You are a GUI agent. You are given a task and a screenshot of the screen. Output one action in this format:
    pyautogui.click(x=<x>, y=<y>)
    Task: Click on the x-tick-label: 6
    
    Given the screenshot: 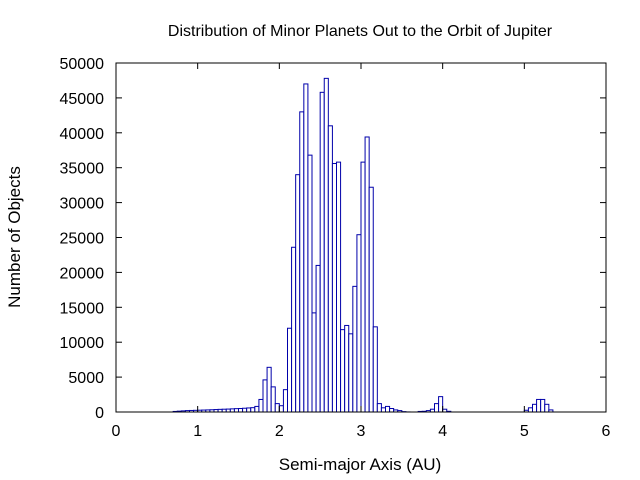 What is the action you would take?
    pyautogui.click(x=606, y=431)
    